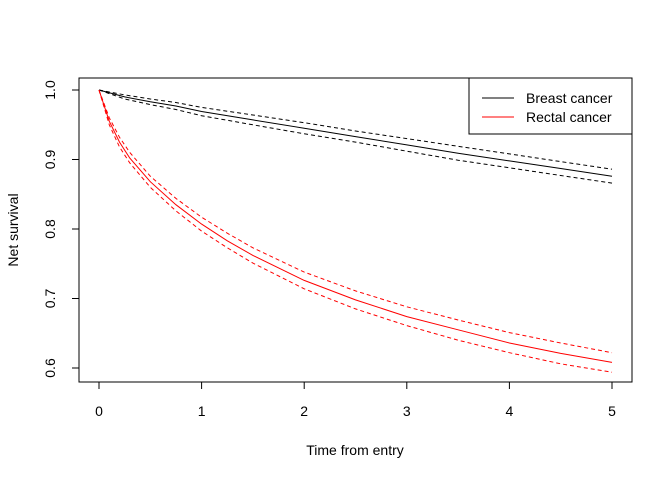 The height and width of the screenshot is (480, 672). I want to click on y-tick-label: 0.8, so click(50, 229).